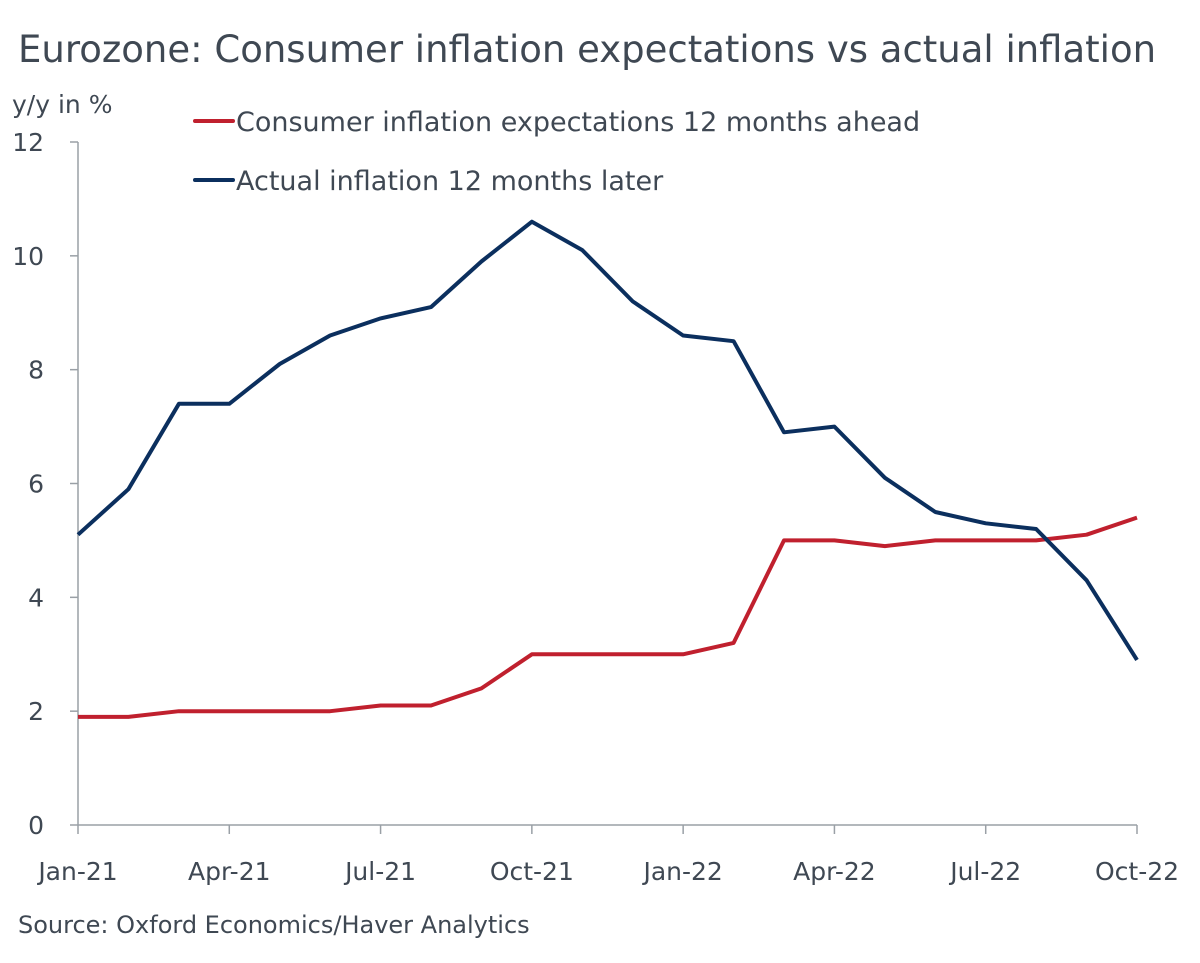  I want to click on x-tick-label: Jan-22, so click(681, 871).